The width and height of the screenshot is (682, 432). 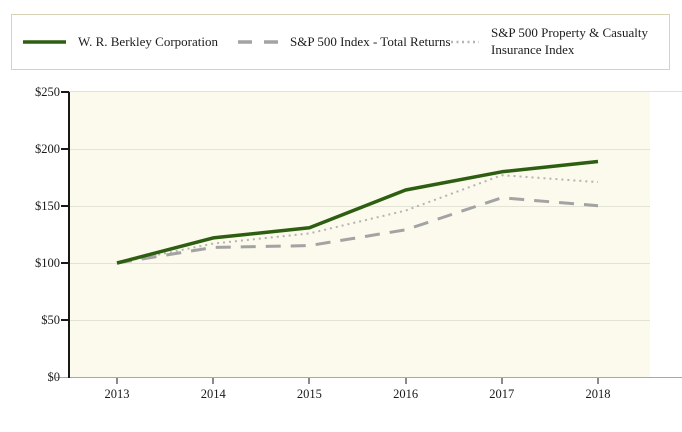 What do you see at coordinates (406, 394) in the screenshot?
I see `x-axis-label: 2016` at bounding box center [406, 394].